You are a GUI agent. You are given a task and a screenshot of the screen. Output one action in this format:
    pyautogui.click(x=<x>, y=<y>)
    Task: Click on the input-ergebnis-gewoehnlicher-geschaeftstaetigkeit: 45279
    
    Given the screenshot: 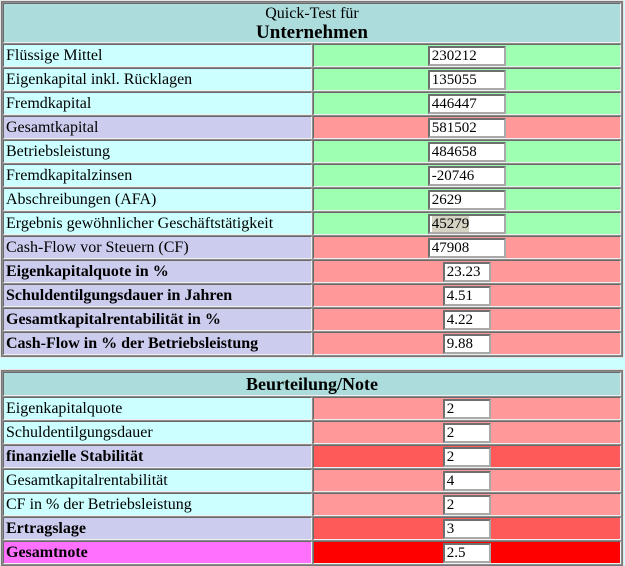 What is the action you would take?
    pyautogui.click(x=466, y=223)
    